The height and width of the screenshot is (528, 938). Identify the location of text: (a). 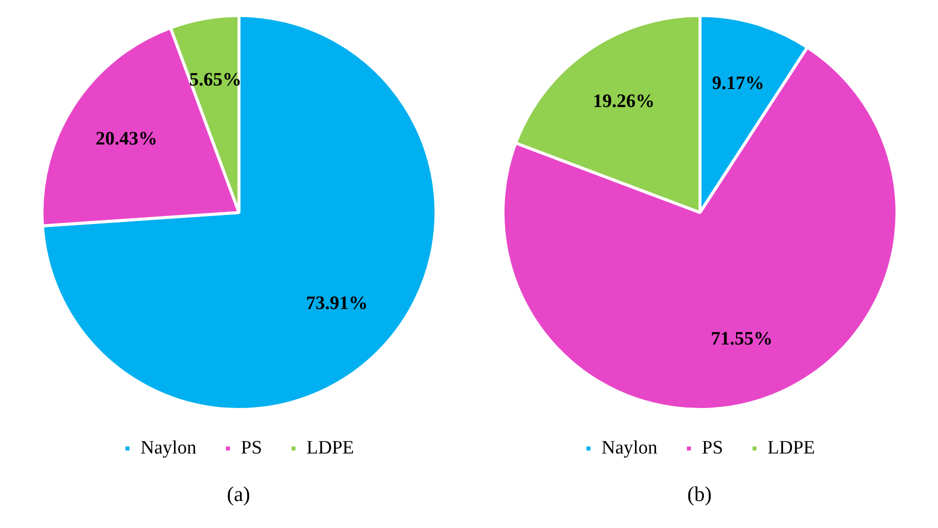
(238, 494).